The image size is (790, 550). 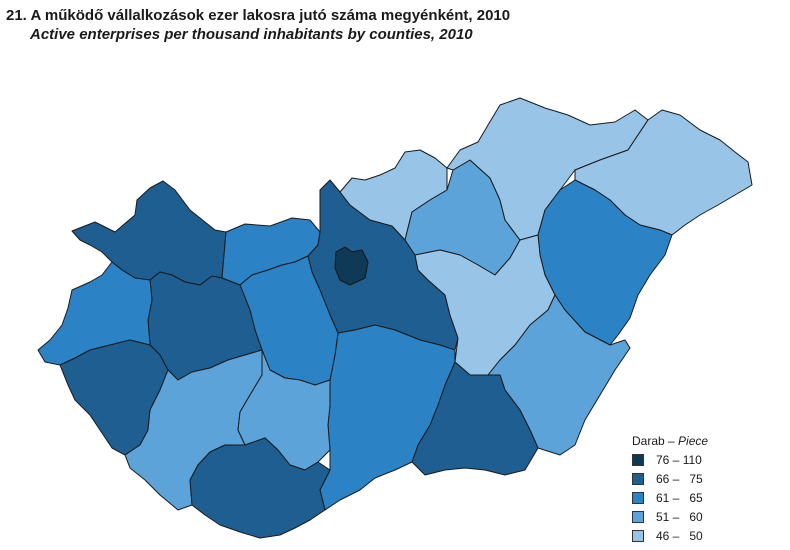 I want to click on county-baranya, so click(x=260, y=488).